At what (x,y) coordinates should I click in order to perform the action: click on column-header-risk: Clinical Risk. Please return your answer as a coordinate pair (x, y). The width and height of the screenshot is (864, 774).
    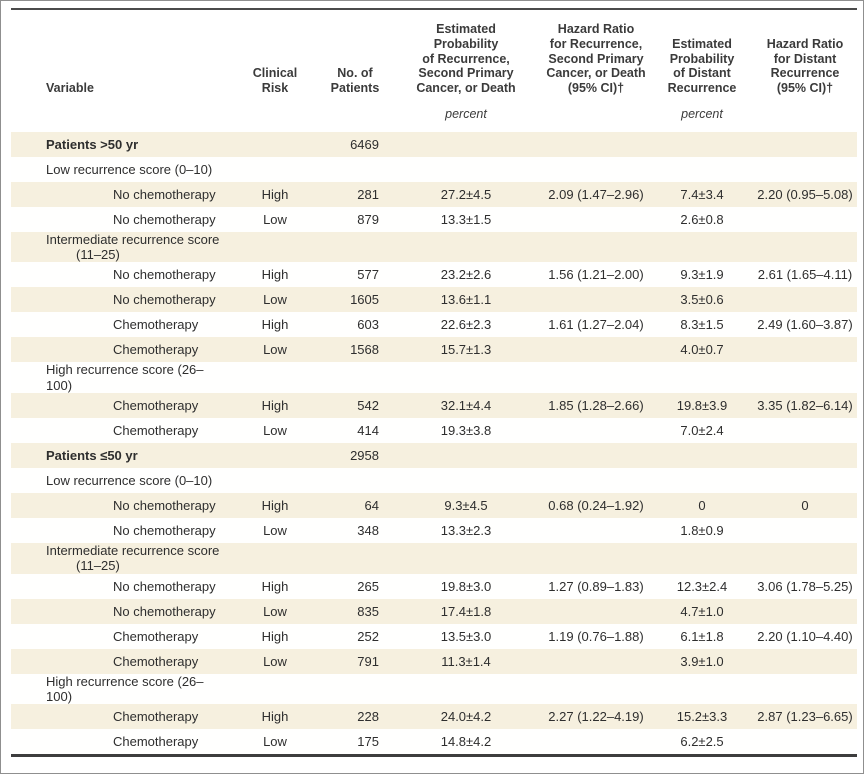
    Looking at the image, I should click on (275, 52).